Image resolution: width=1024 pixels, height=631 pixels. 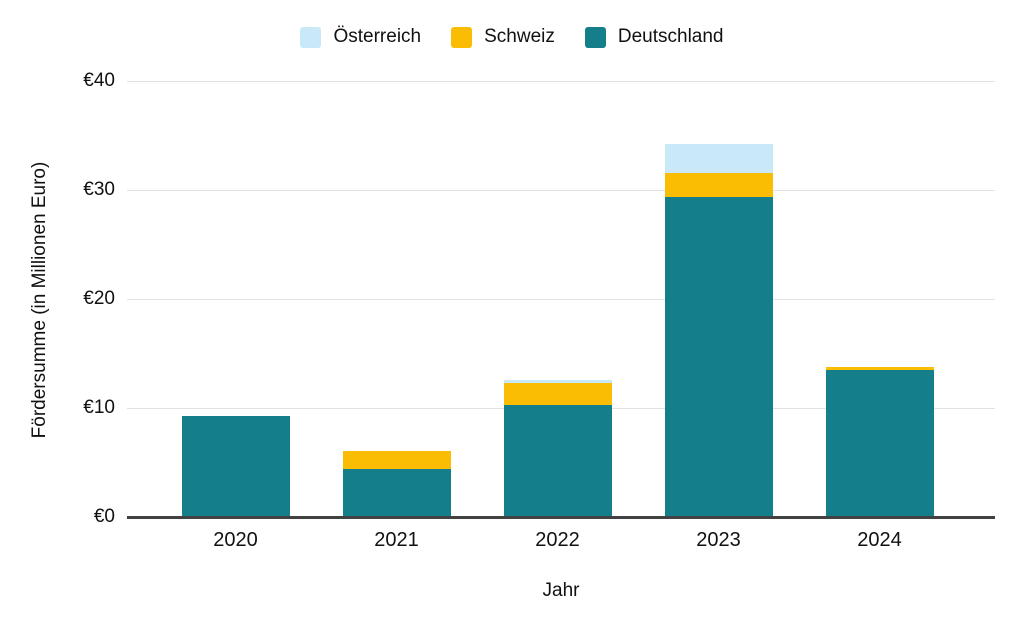 What do you see at coordinates (396, 540) in the screenshot?
I see `x-tick-label-2021: 2021` at bounding box center [396, 540].